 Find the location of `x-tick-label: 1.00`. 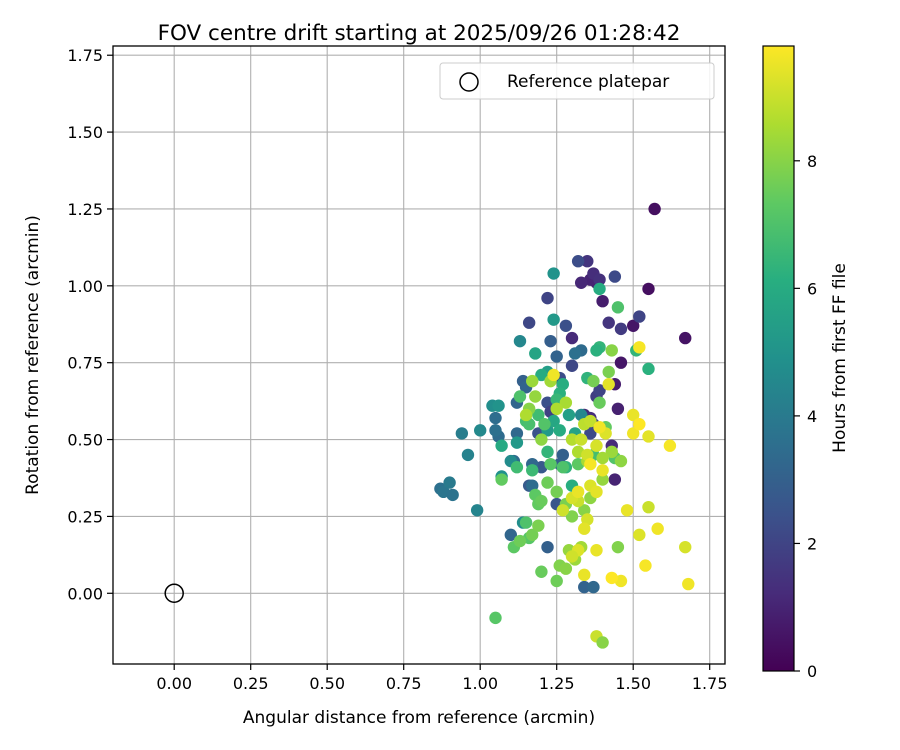

x-tick-label: 1.00 is located at coordinates (480, 683).